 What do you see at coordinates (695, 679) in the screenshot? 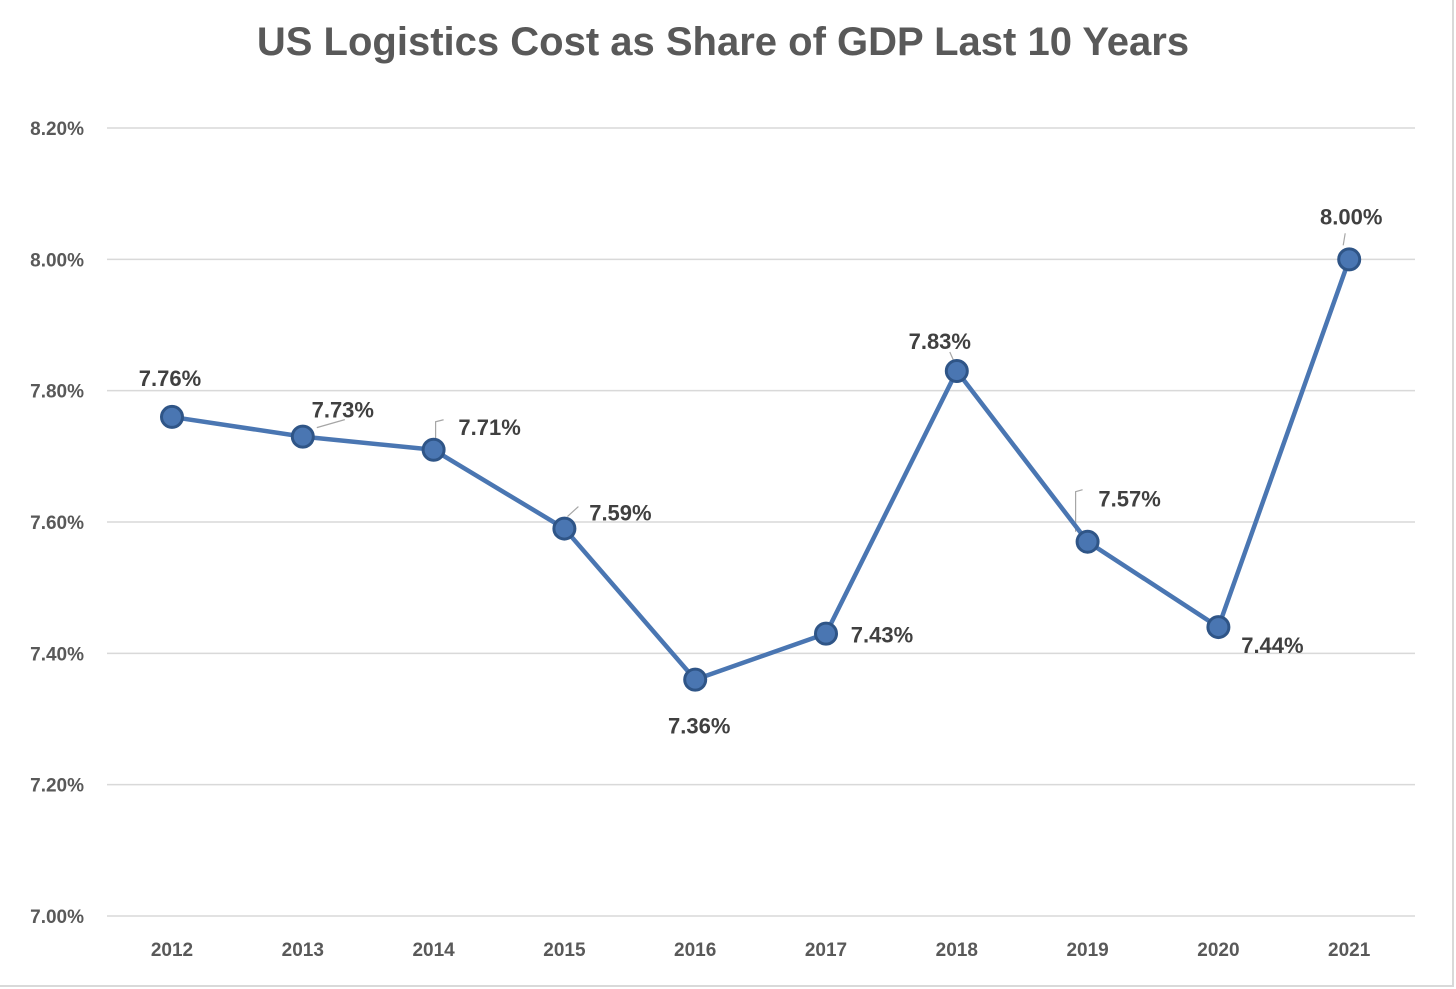
I see `data-point-2016` at bounding box center [695, 679].